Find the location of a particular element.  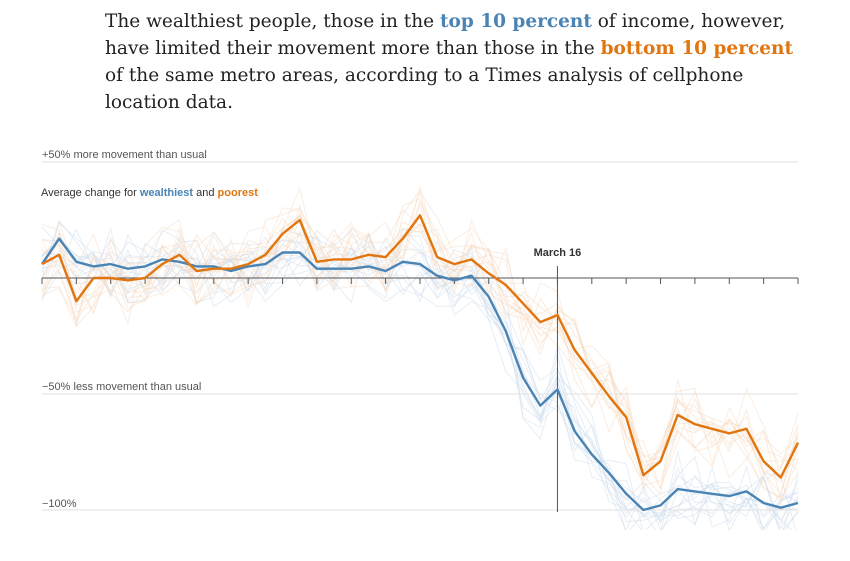

headline-part1: The wealthiest people, those in the is located at coordinates (272, 21).